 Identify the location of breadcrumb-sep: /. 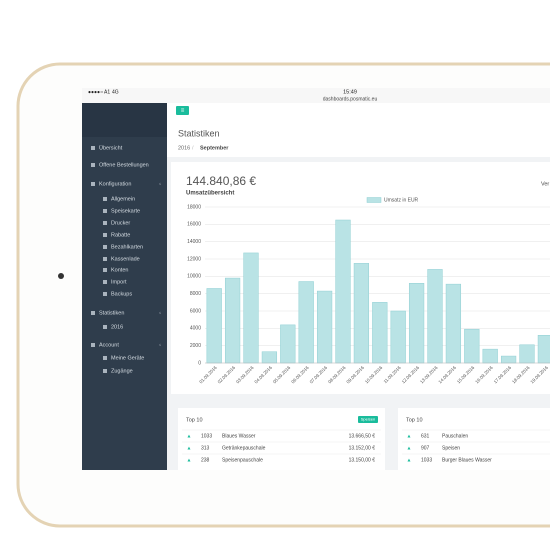
(193, 148).